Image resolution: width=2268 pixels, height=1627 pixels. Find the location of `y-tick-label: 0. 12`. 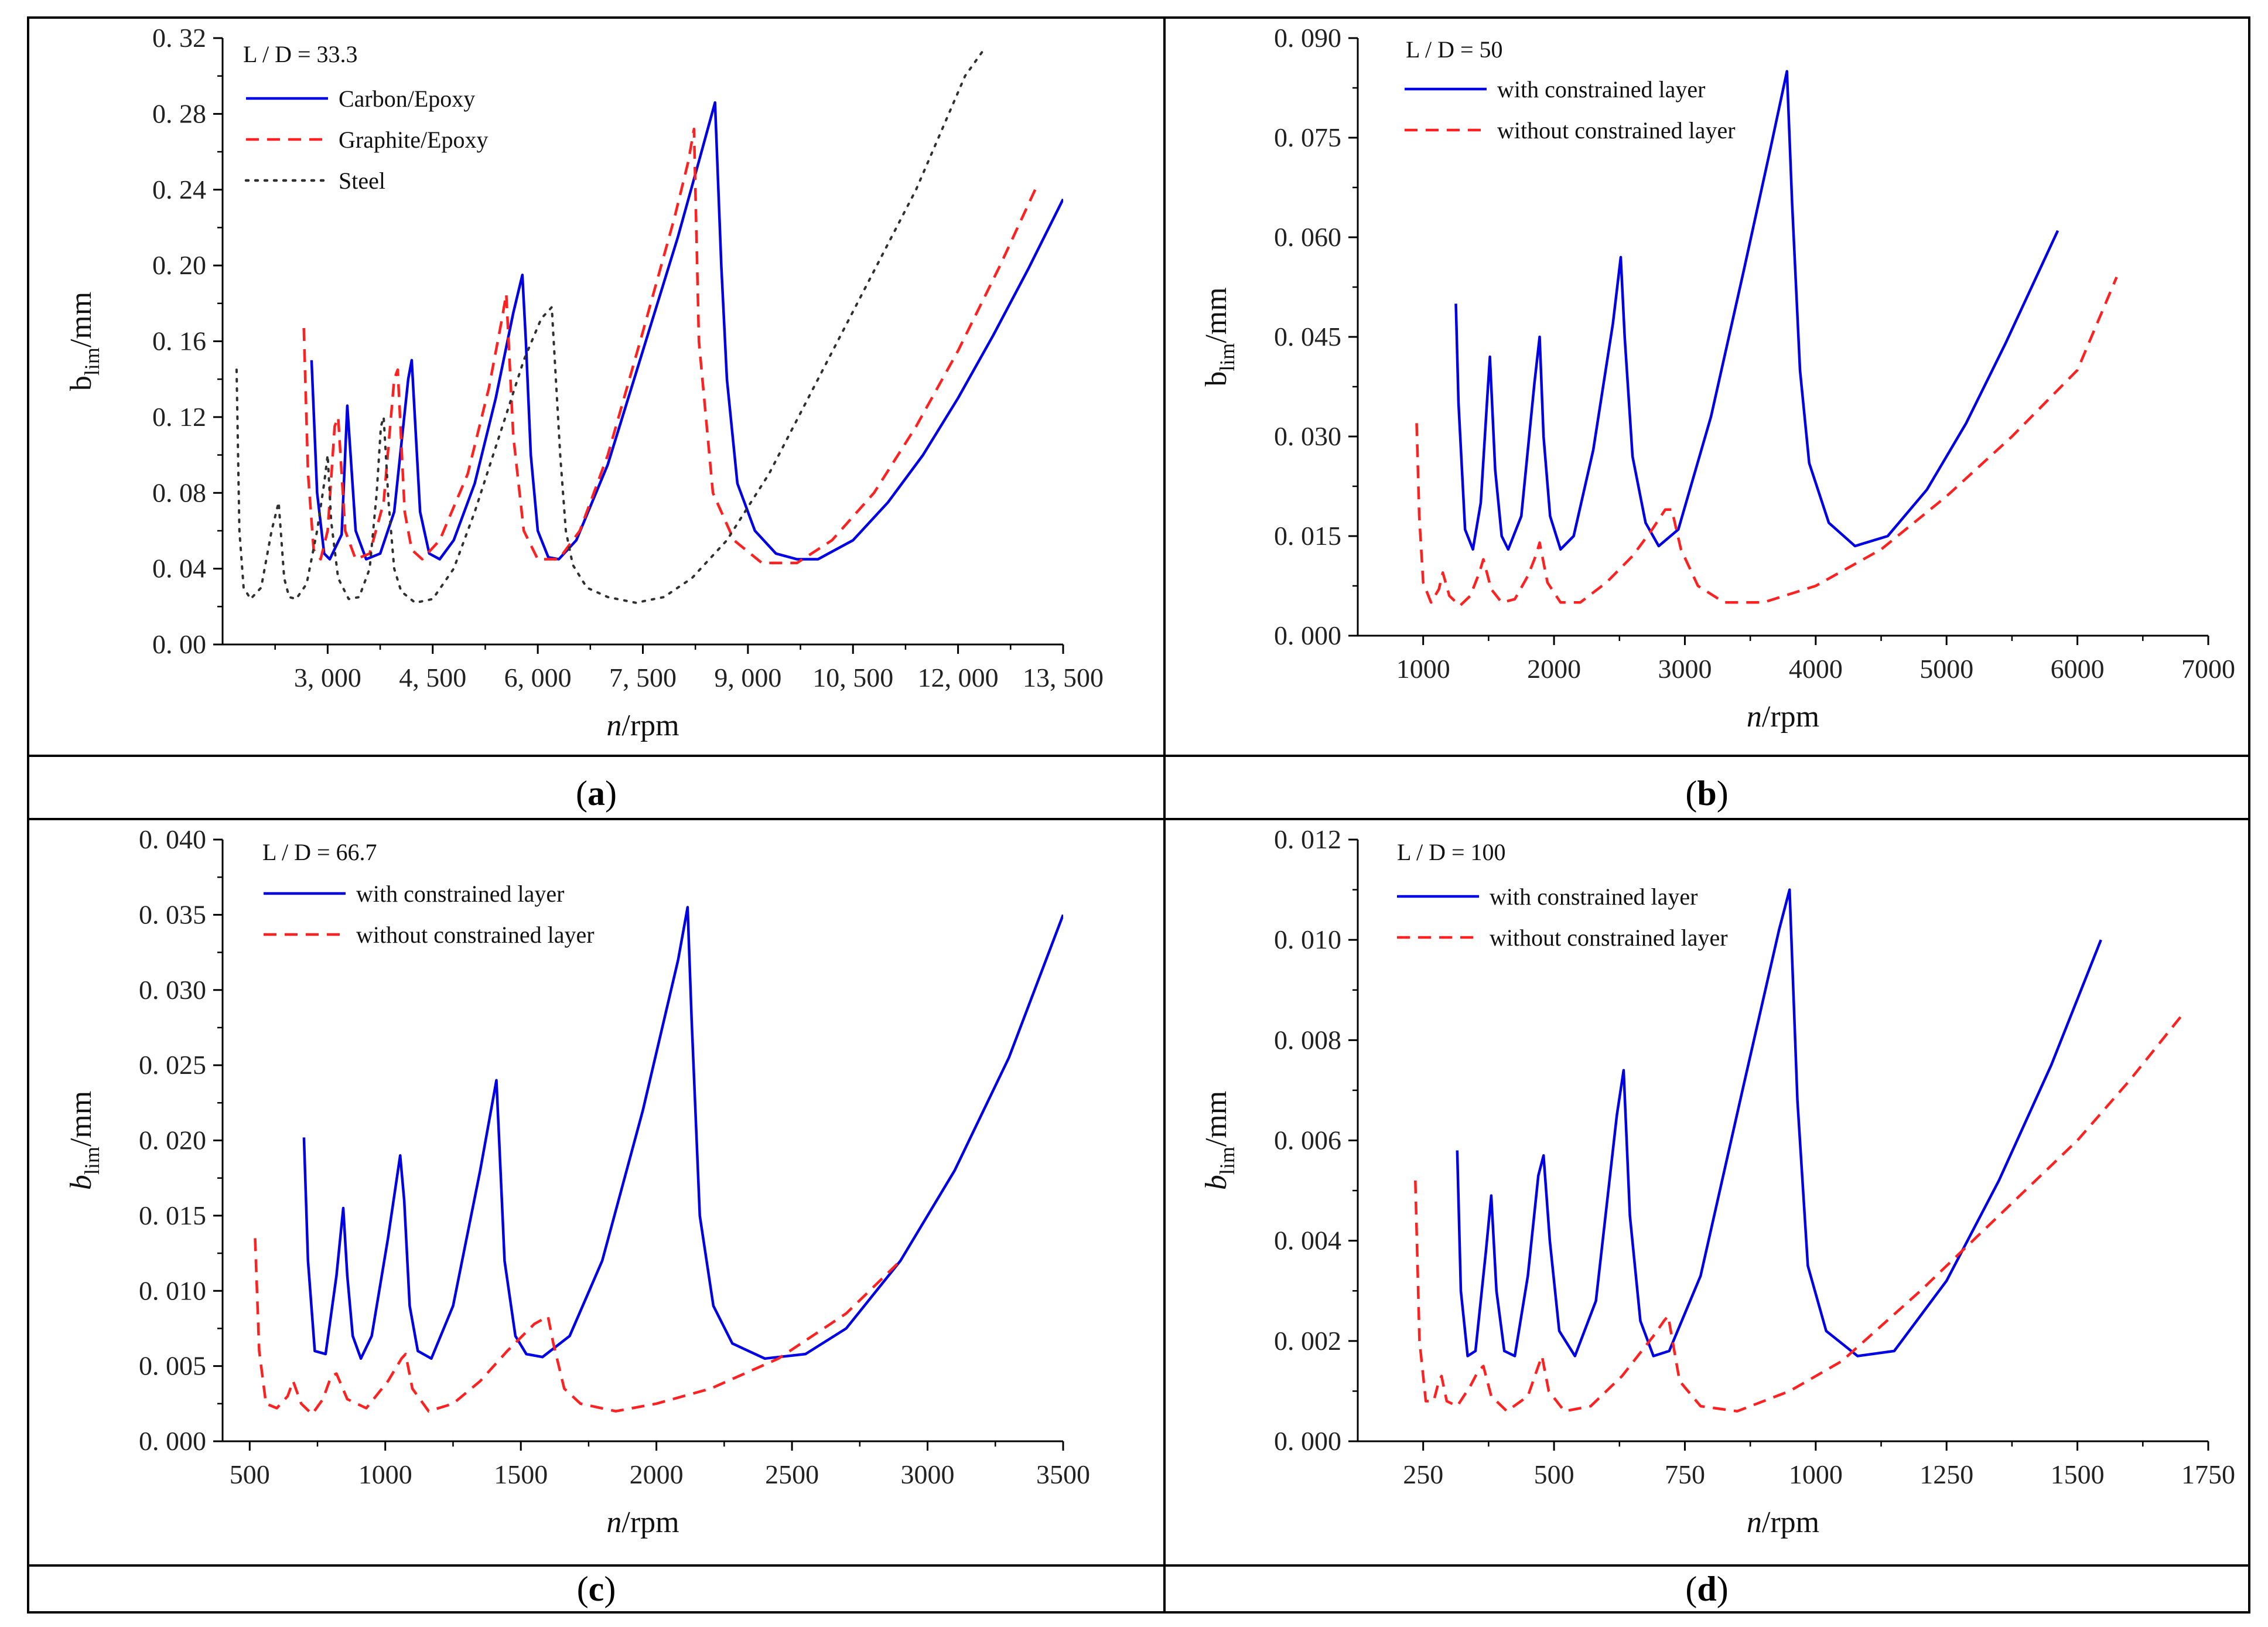

y-tick-label: 0. 12 is located at coordinates (179, 417).